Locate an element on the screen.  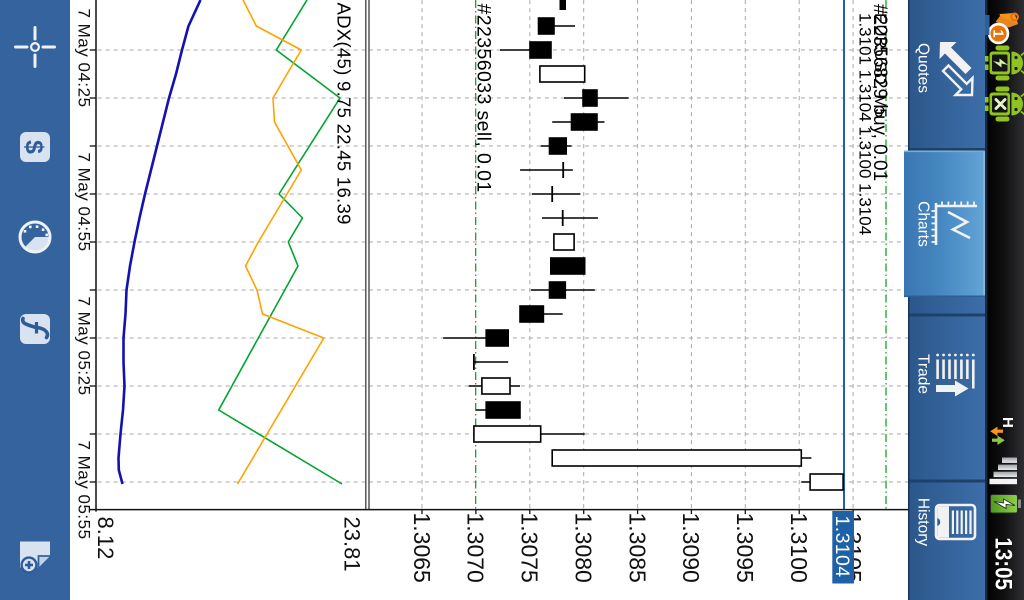
svg-text: #22356829 buy, 0.01 is located at coordinates (879, 92).